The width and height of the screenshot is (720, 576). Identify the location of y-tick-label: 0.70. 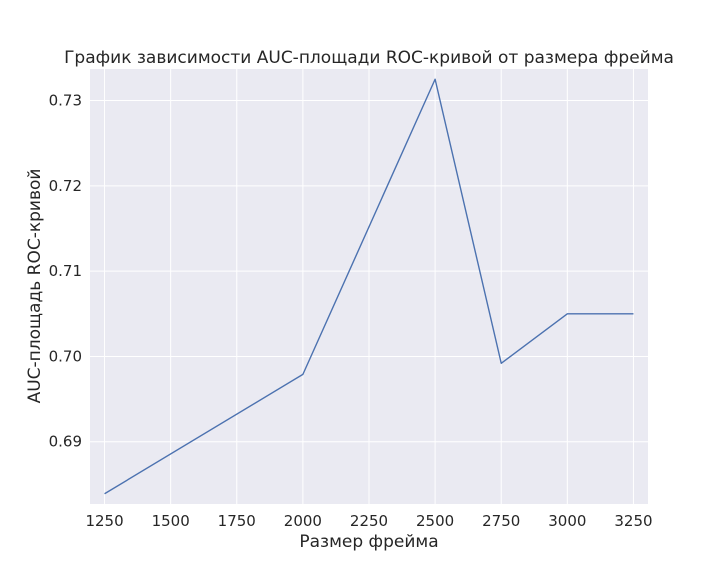
(65, 356).